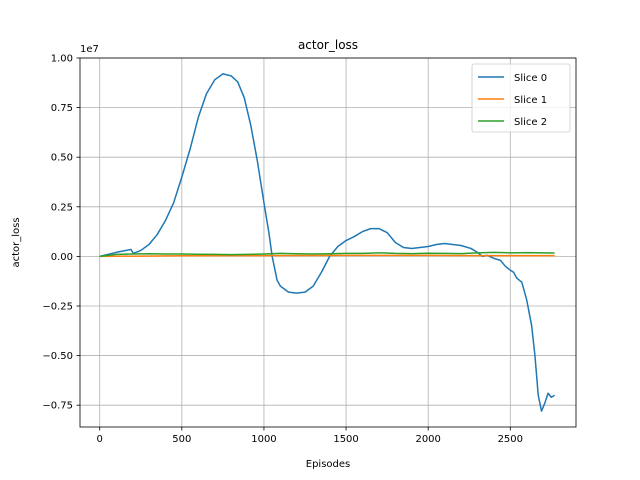 The width and height of the screenshot is (640, 480). Describe the element at coordinates (181, 439) in the screenshot. I see `x-tick-label: 500` at that location.